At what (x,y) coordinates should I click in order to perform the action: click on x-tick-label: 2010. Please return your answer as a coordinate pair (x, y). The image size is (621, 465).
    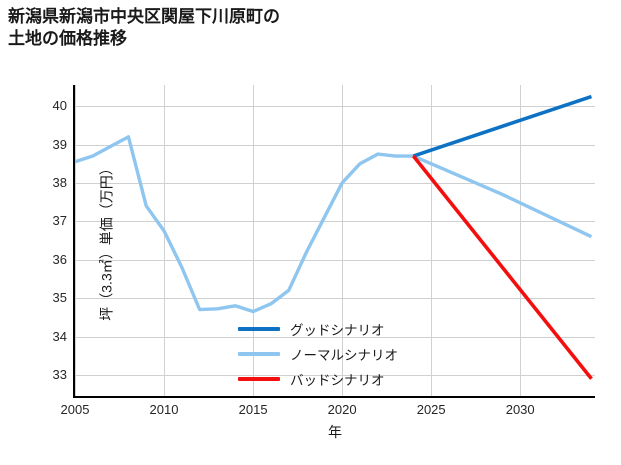
    Looking at the image, I should click on (164, 409).